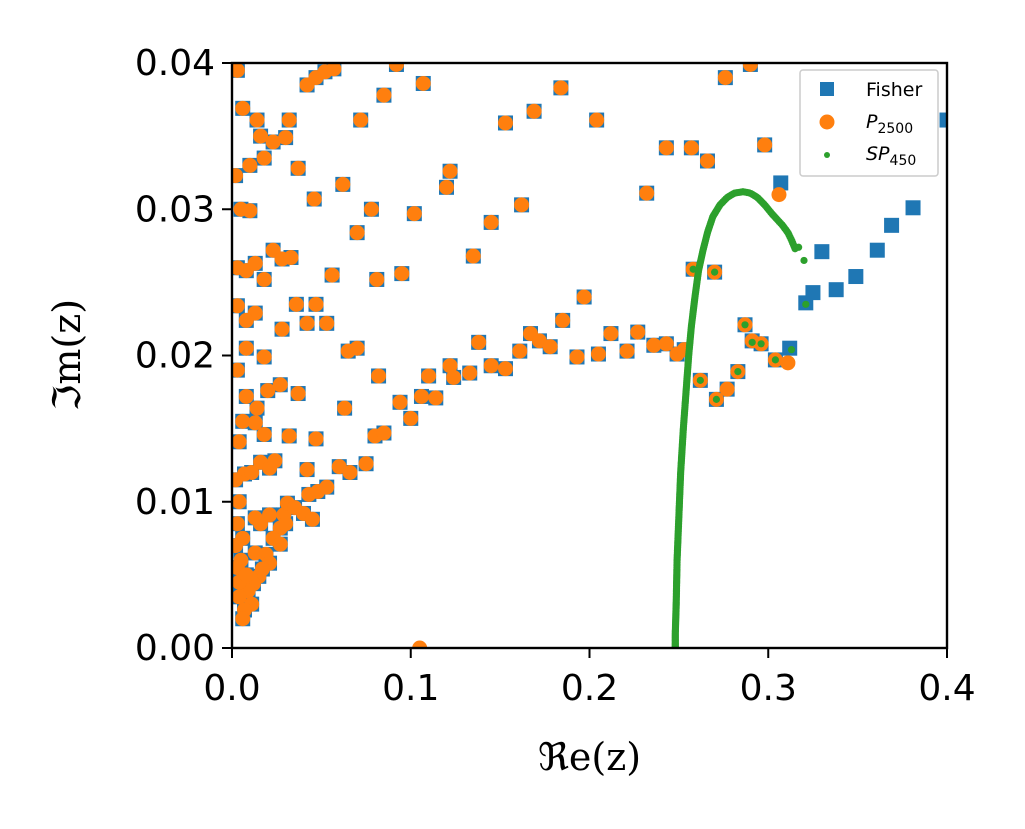 Image resolution: width=1025 pixels, height=829 pixels. What do you see at coordinates (895, 129) in the screenshot?
I see `legend-p2500-sub: 2500` at bounding box center [895, 129].